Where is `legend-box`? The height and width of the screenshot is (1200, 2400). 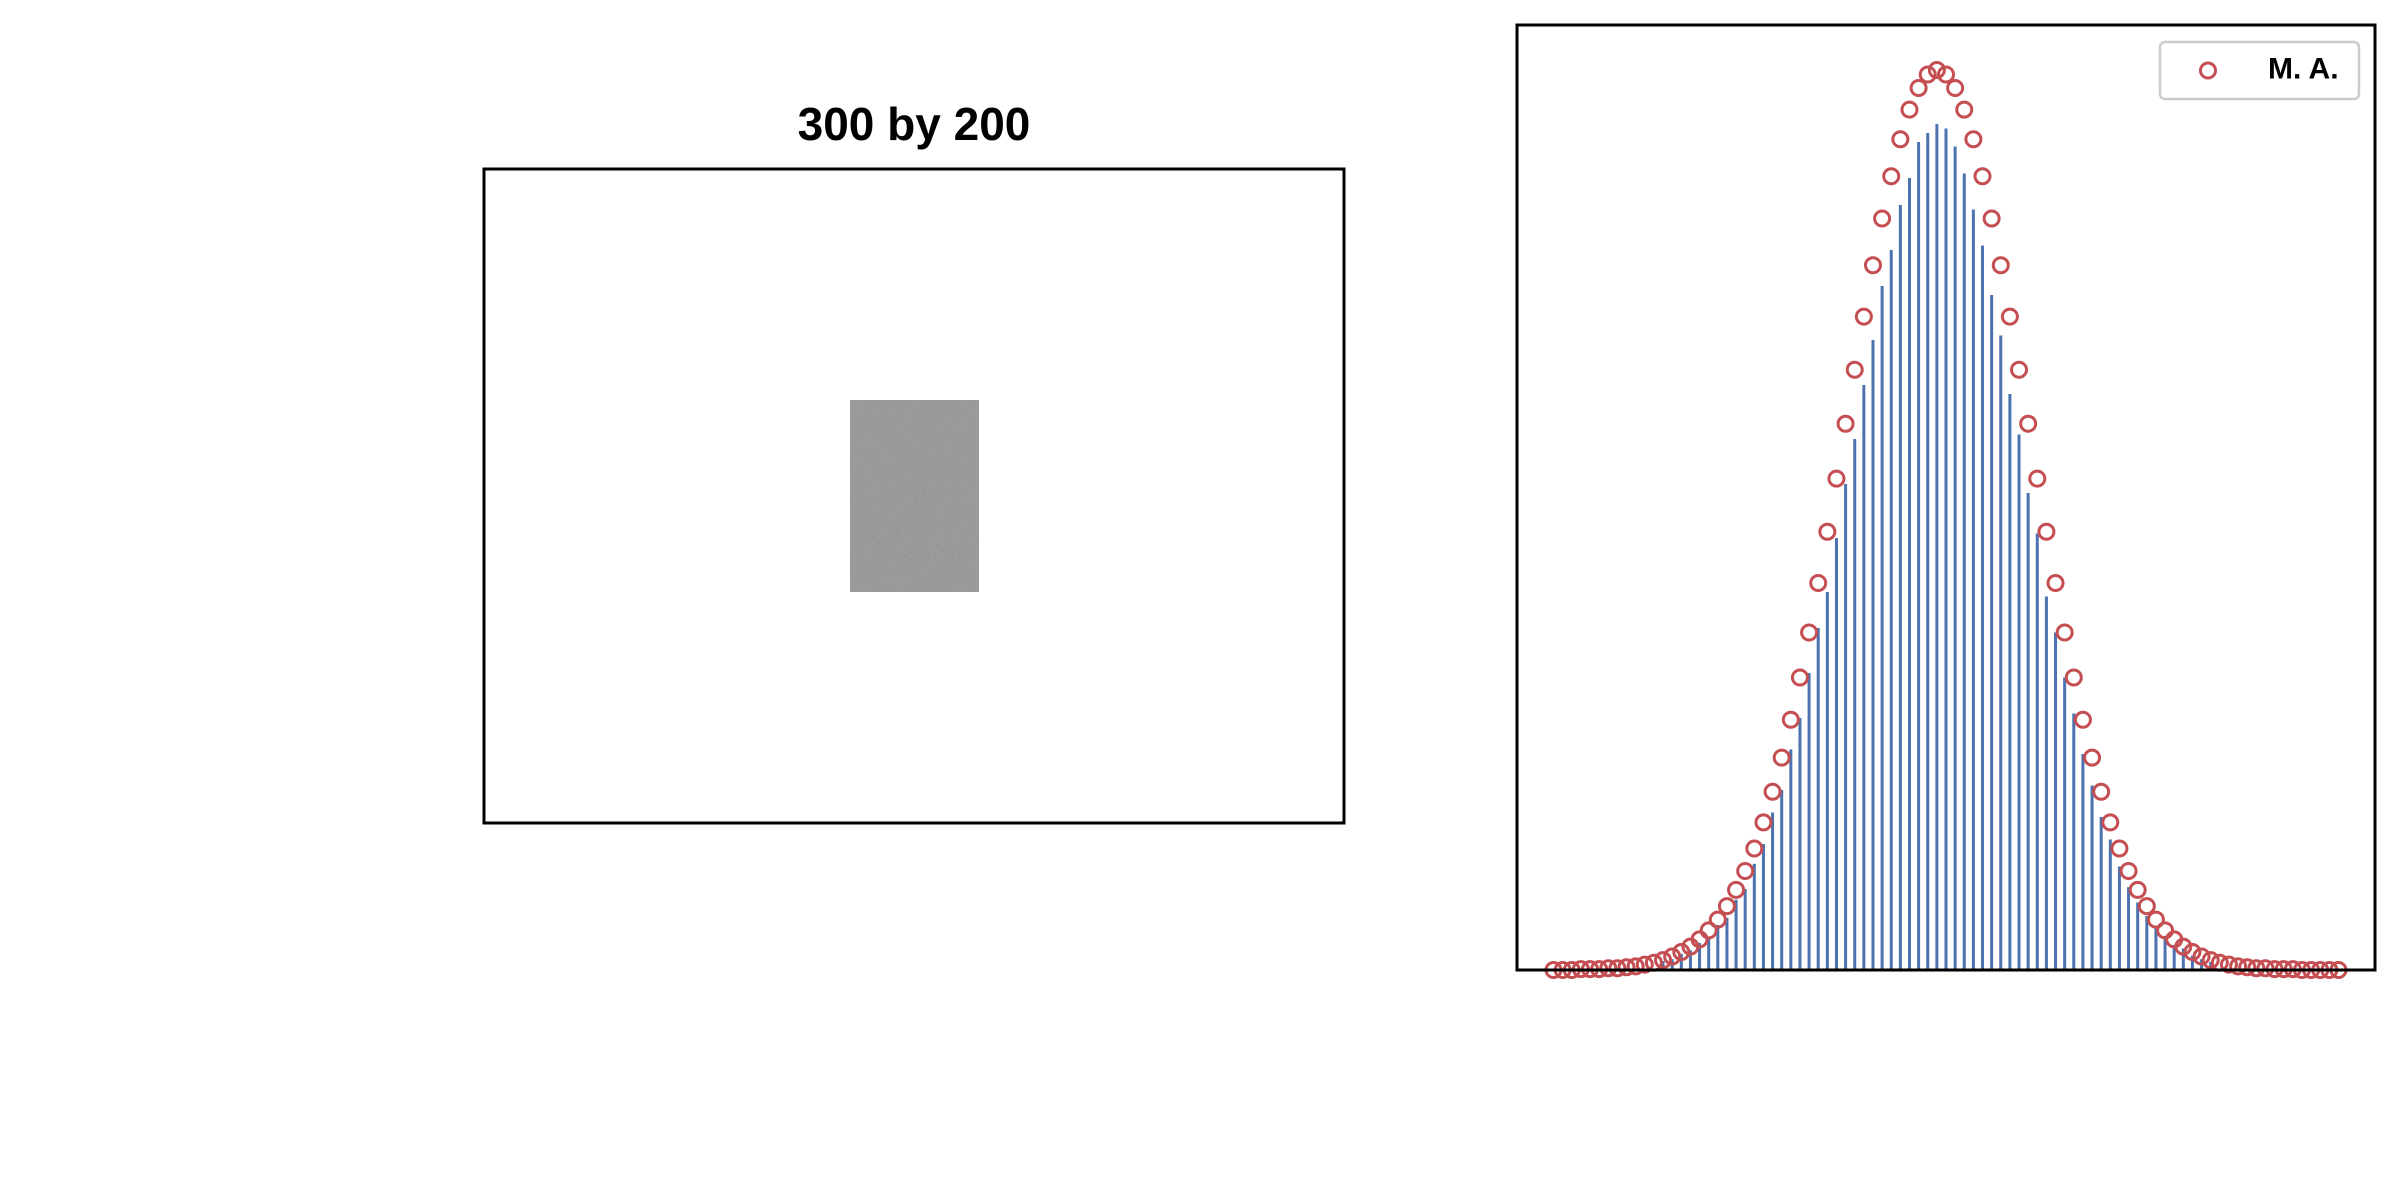 legend-box is located at coordinates (2259, 70).